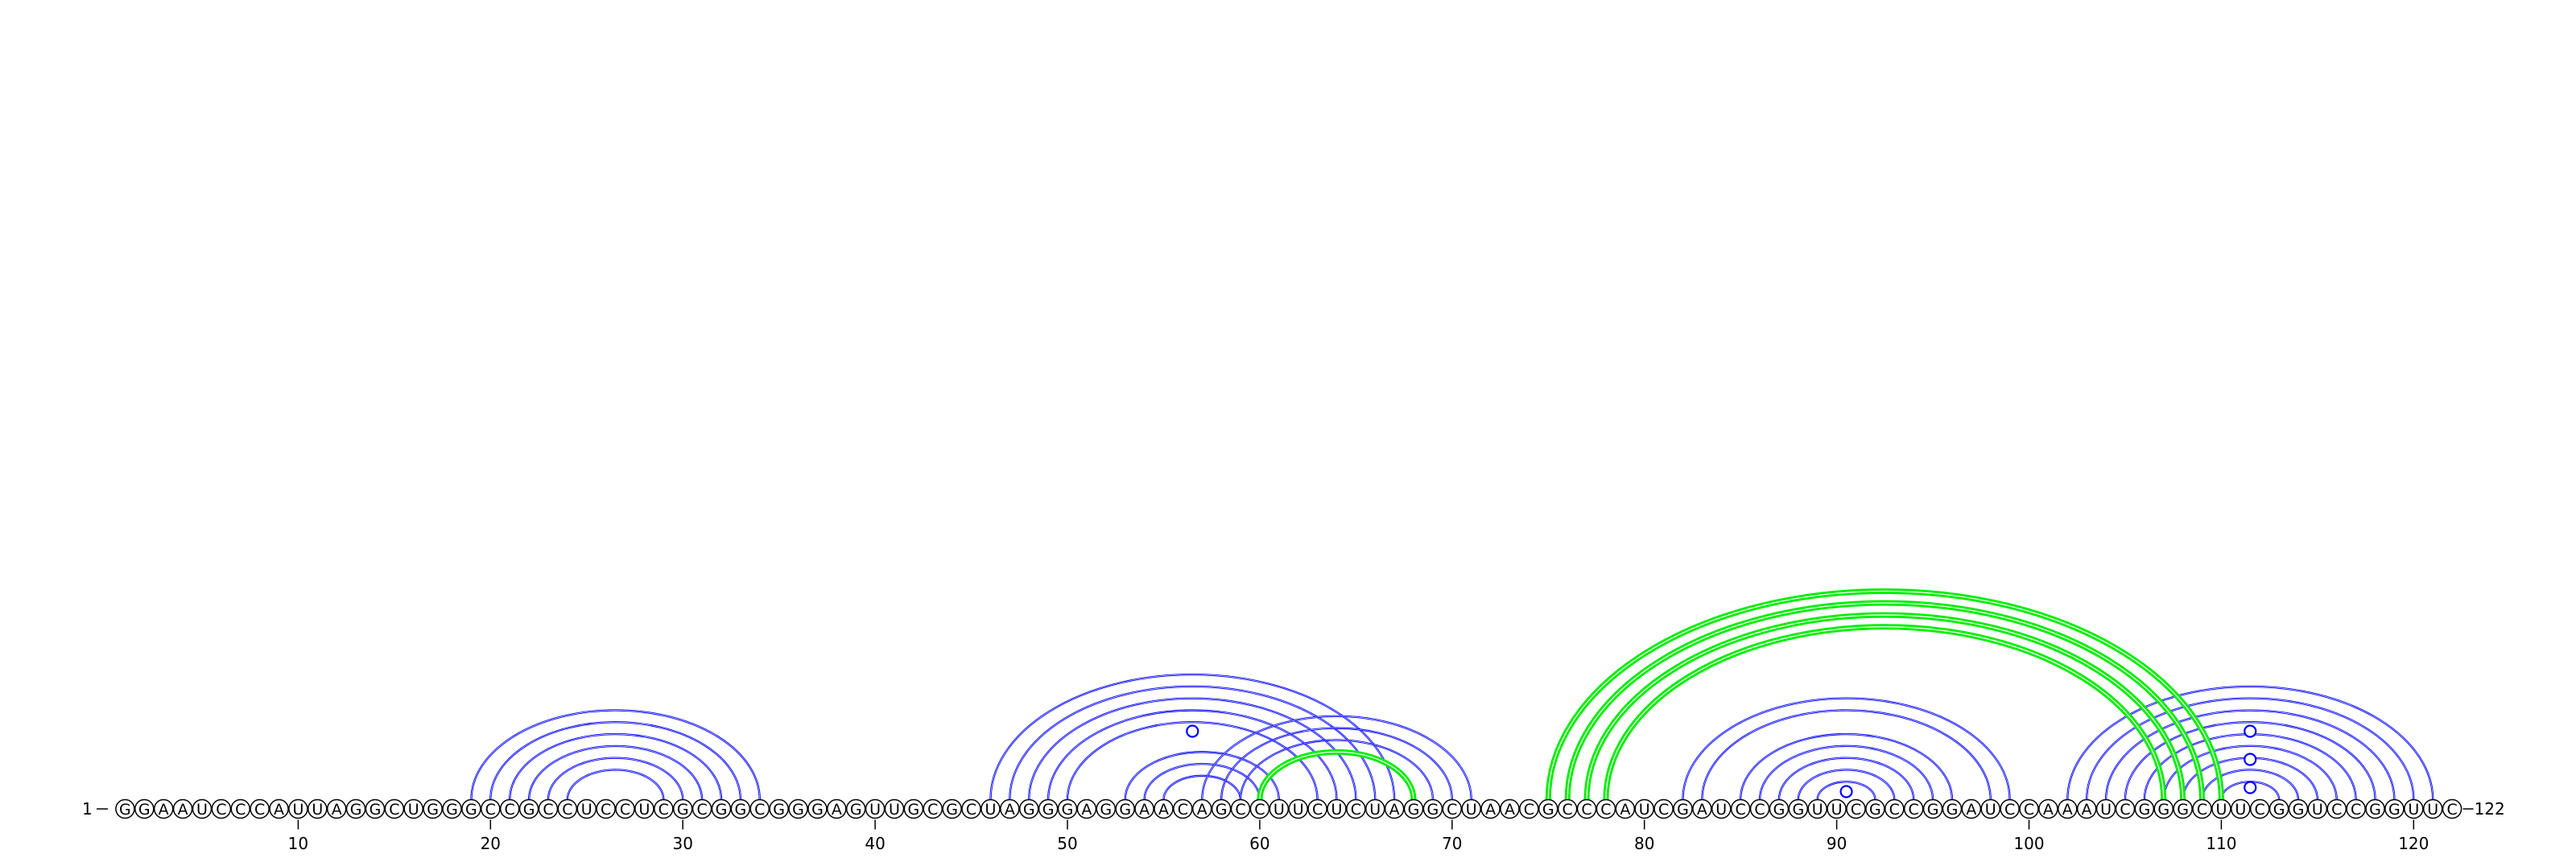  Describe the element at coordinates (2317, 808) in the screenshot. I see `nucleotide-115: U` at that location.